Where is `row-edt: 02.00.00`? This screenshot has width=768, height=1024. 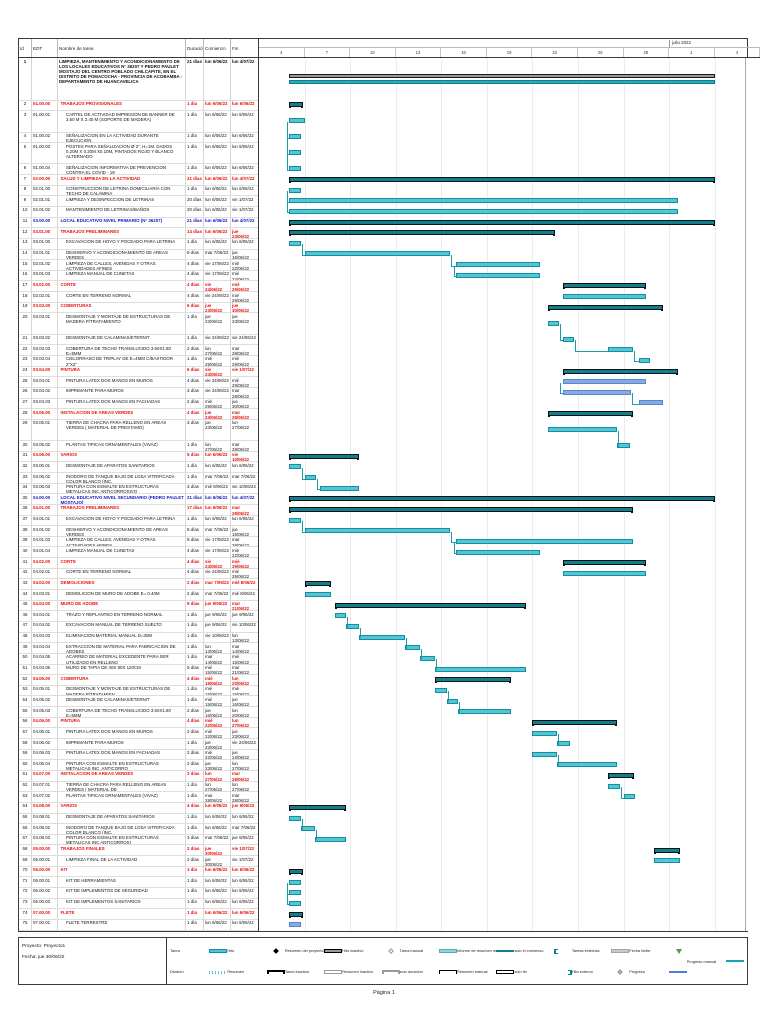
row-edt: 02.00.00 is located at coordinates (45, 180).